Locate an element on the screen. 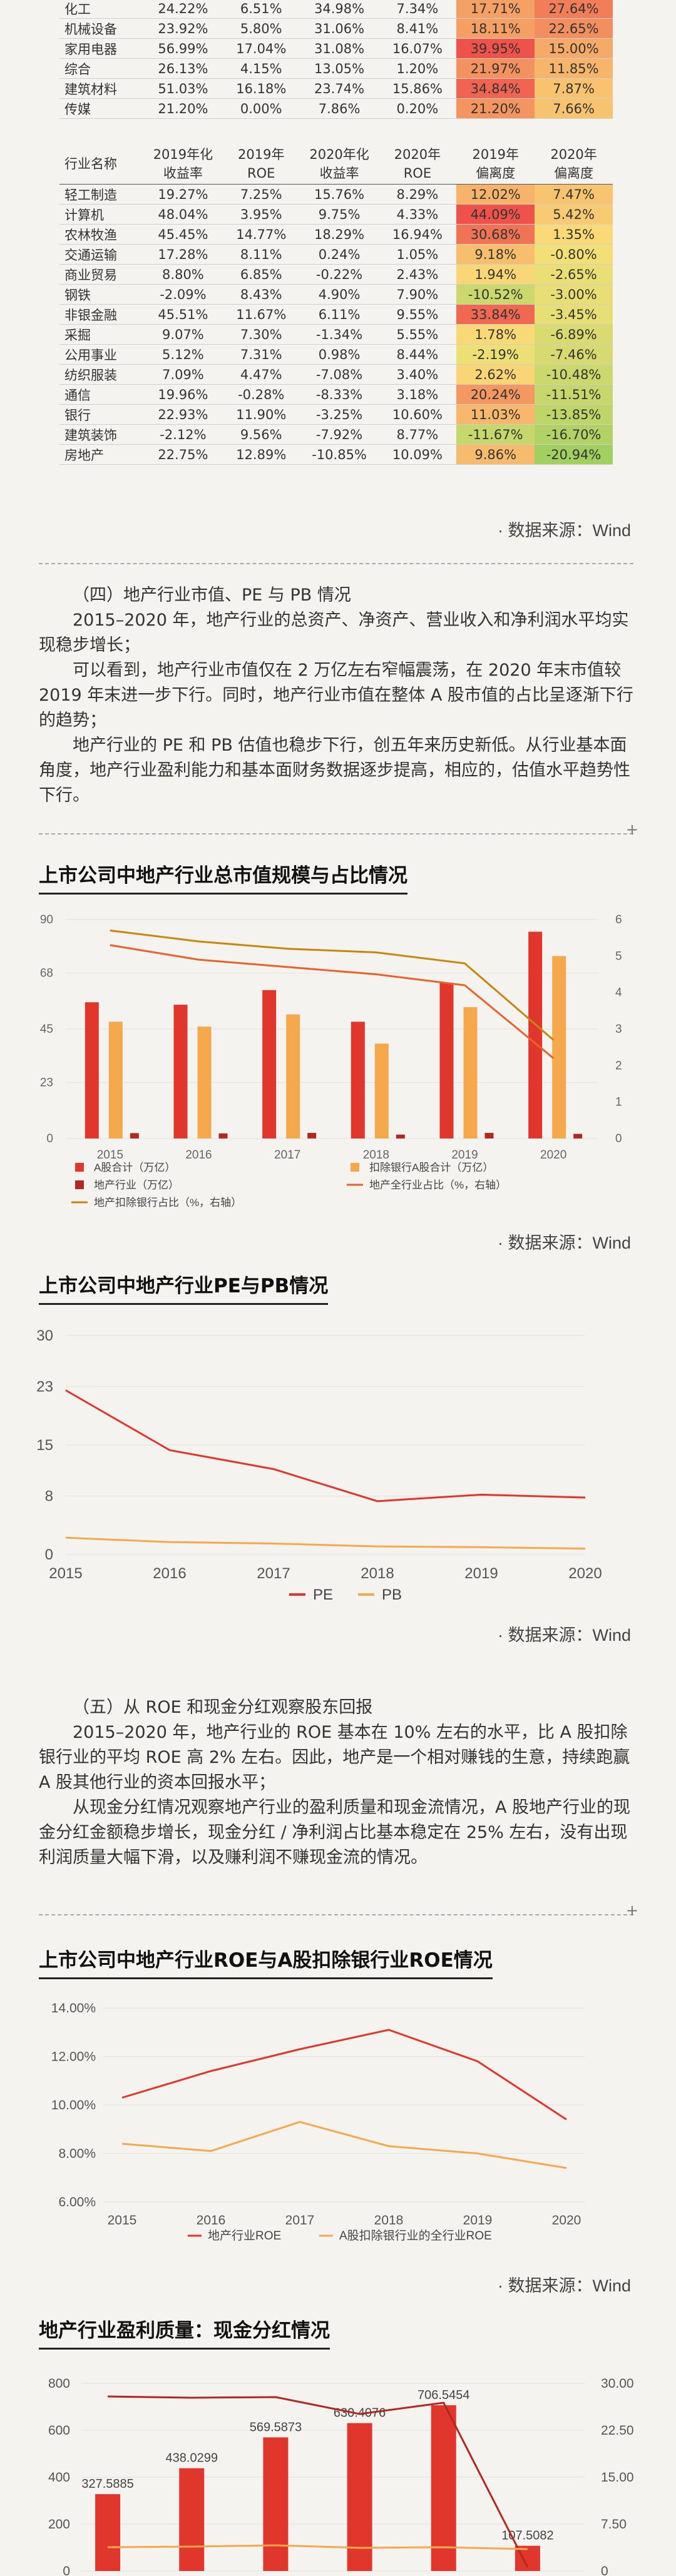  table-row: 非银金融 45.51% 11.67% 6.11% 9.55% 33.84% -3.45% is located at coordinates (336, 314).